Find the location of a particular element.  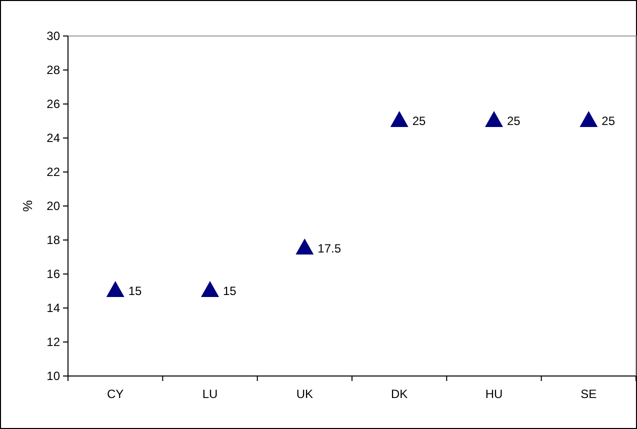

y-tick-label: 22 is located at coordinates (53, 172).